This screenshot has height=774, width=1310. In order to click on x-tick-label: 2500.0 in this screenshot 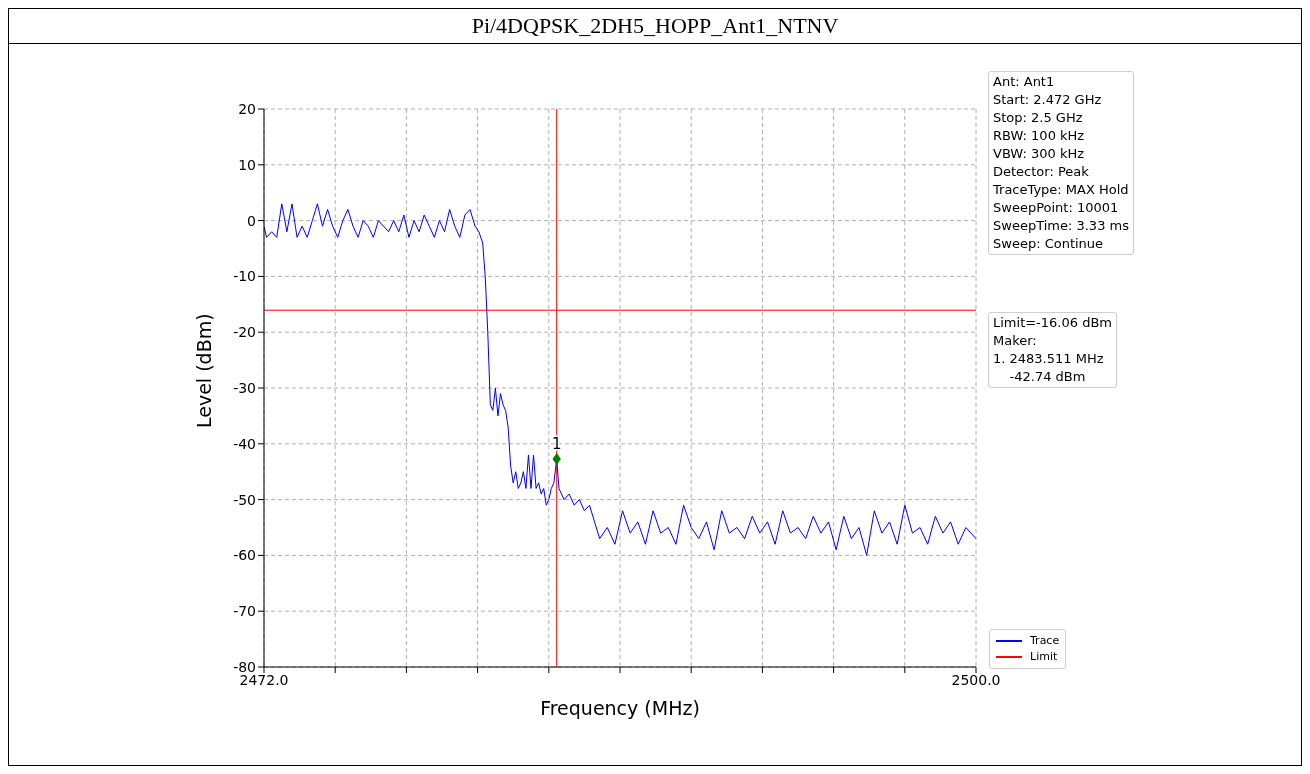, I will do `click(976, 679)`.